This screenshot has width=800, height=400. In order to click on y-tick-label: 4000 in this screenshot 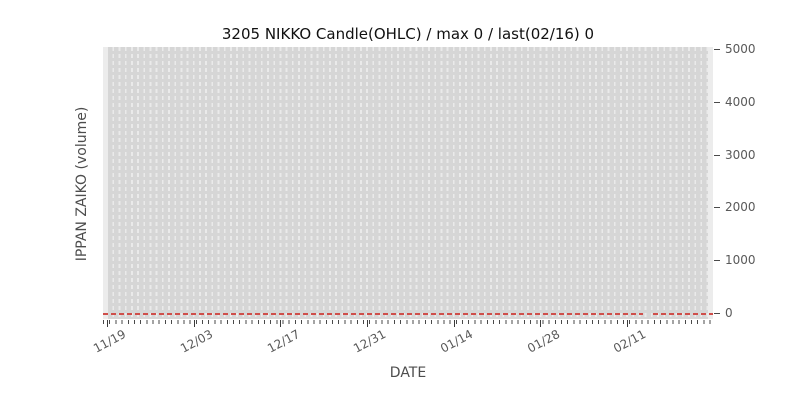, I will do `click(740, 101)`.